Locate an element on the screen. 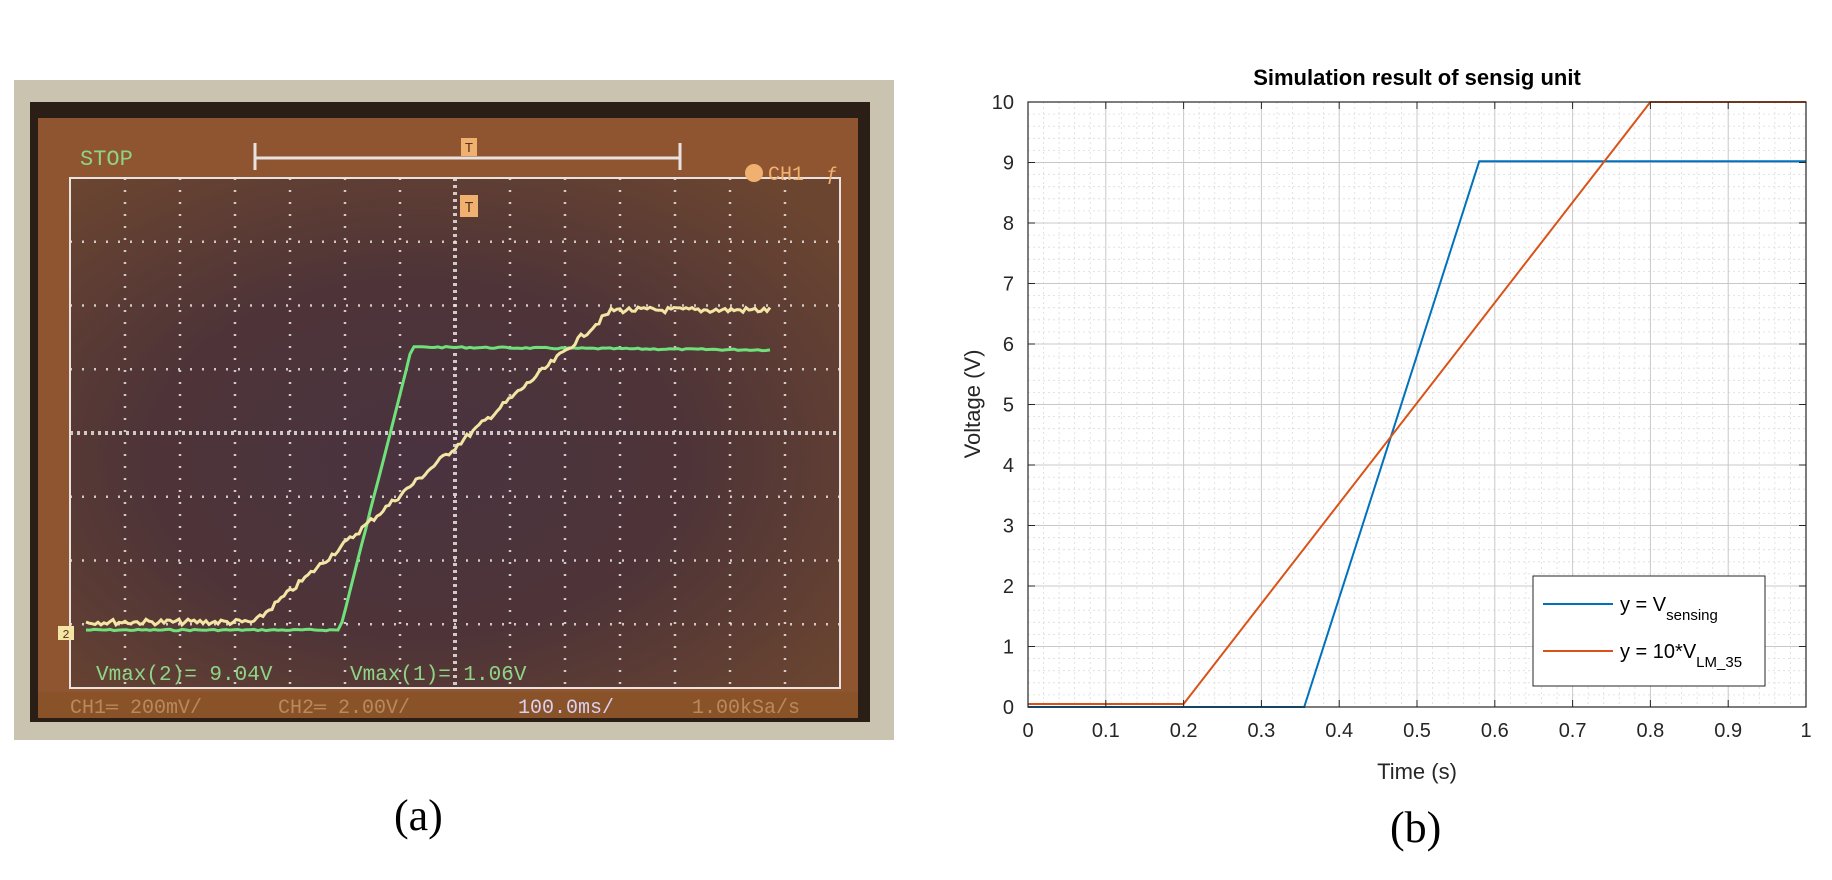 This screenshot has height=880, width=1832. sample-rate: 1.00kSa/s is located at coordinates (746, 708).